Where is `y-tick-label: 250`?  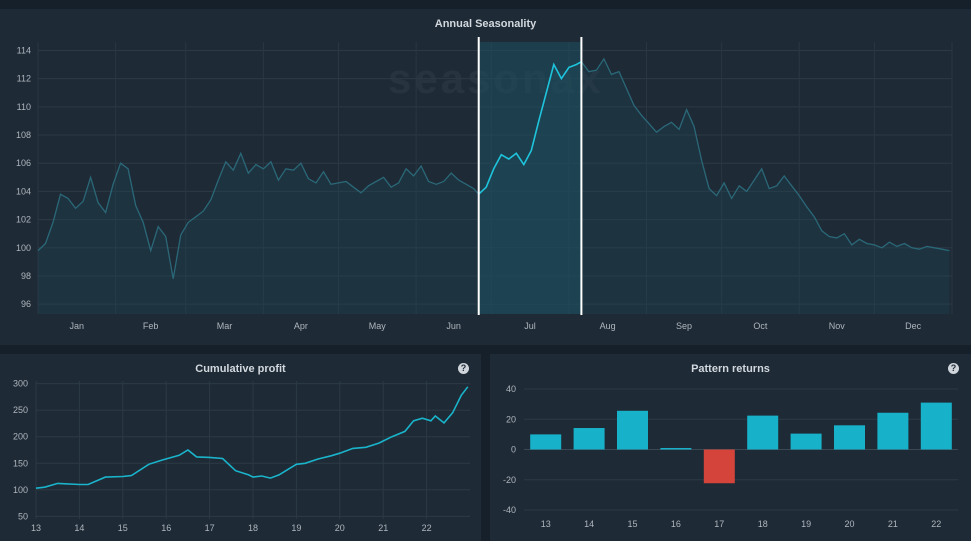 y-tick-label: 250 is located at coordinates (20, 410).